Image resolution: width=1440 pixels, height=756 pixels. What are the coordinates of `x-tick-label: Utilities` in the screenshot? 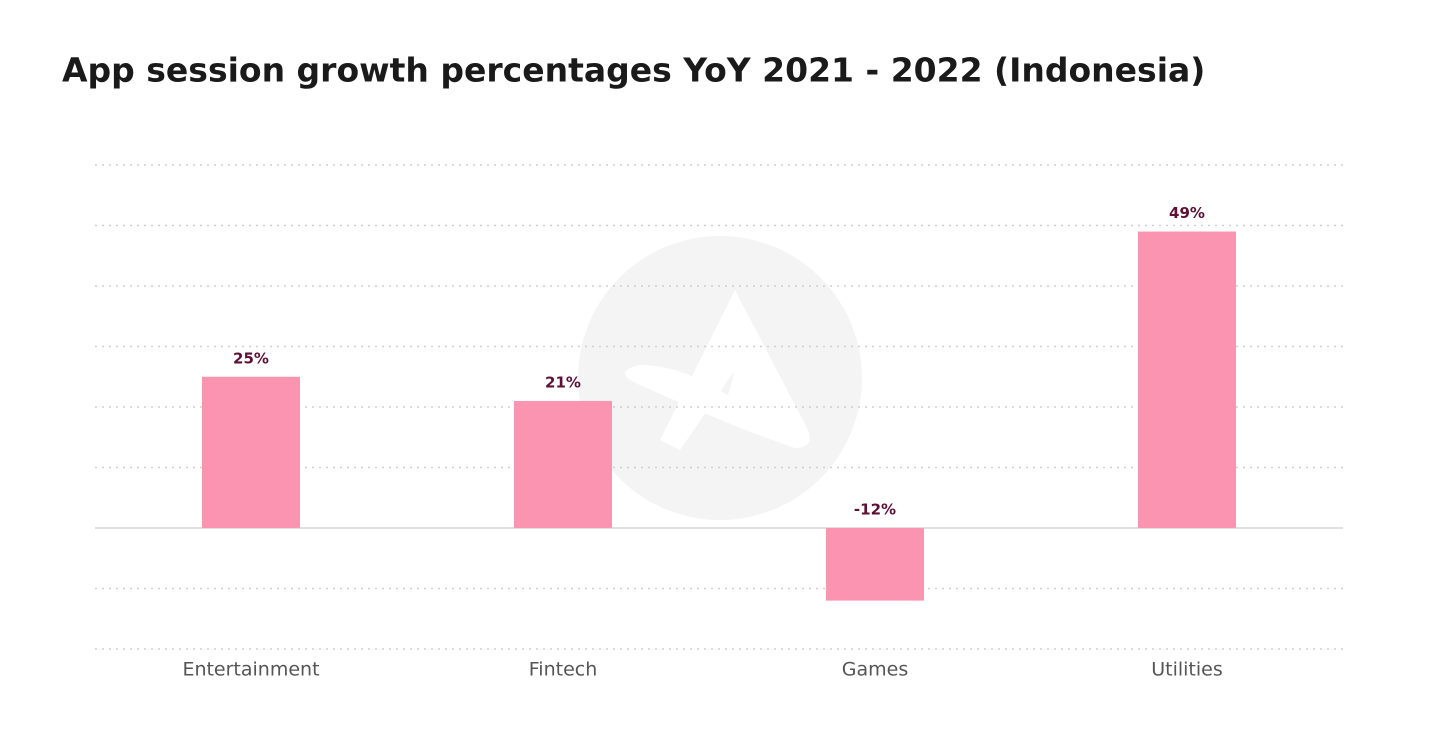 It's located at (1187, 670).